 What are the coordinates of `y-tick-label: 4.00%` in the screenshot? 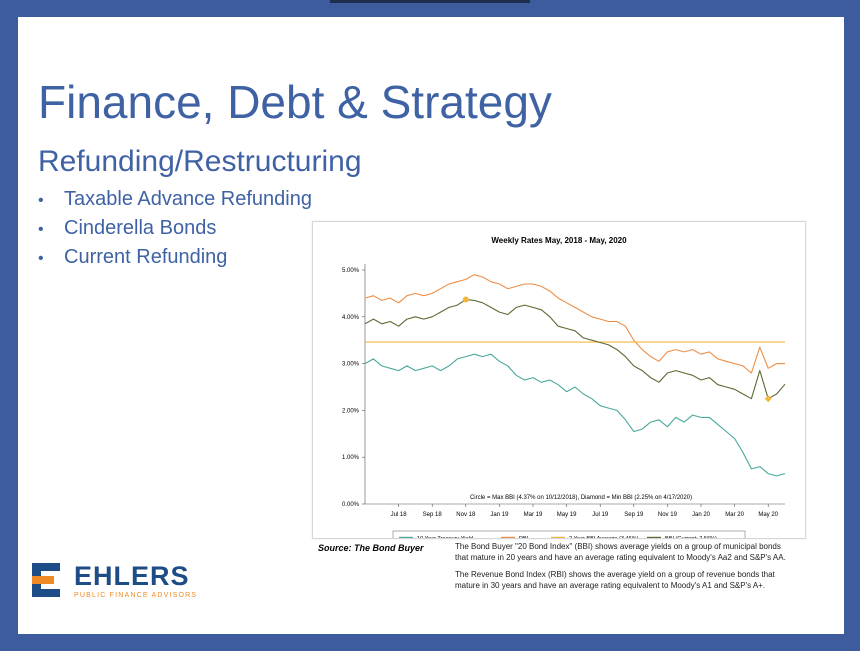 It's located at (351, 318).